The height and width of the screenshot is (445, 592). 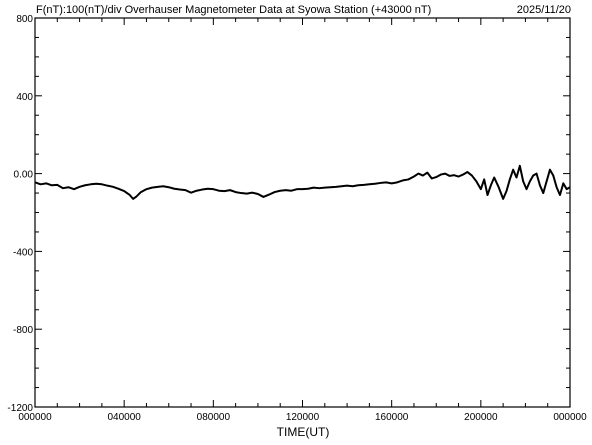 I want to click on y-tick-label: 400, so click(x=24, y=97).